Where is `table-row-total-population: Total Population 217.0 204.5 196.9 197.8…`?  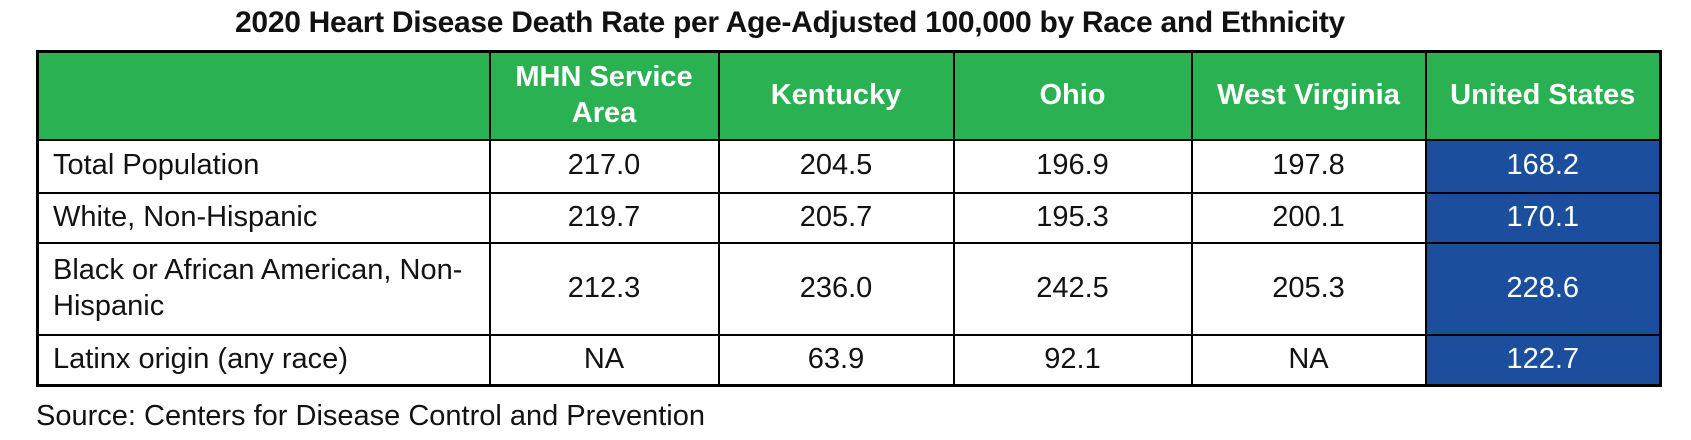
table-row-total-population: Total Population 217.0 204.5 196.9 197.8… is located at coordinates (849, 166).